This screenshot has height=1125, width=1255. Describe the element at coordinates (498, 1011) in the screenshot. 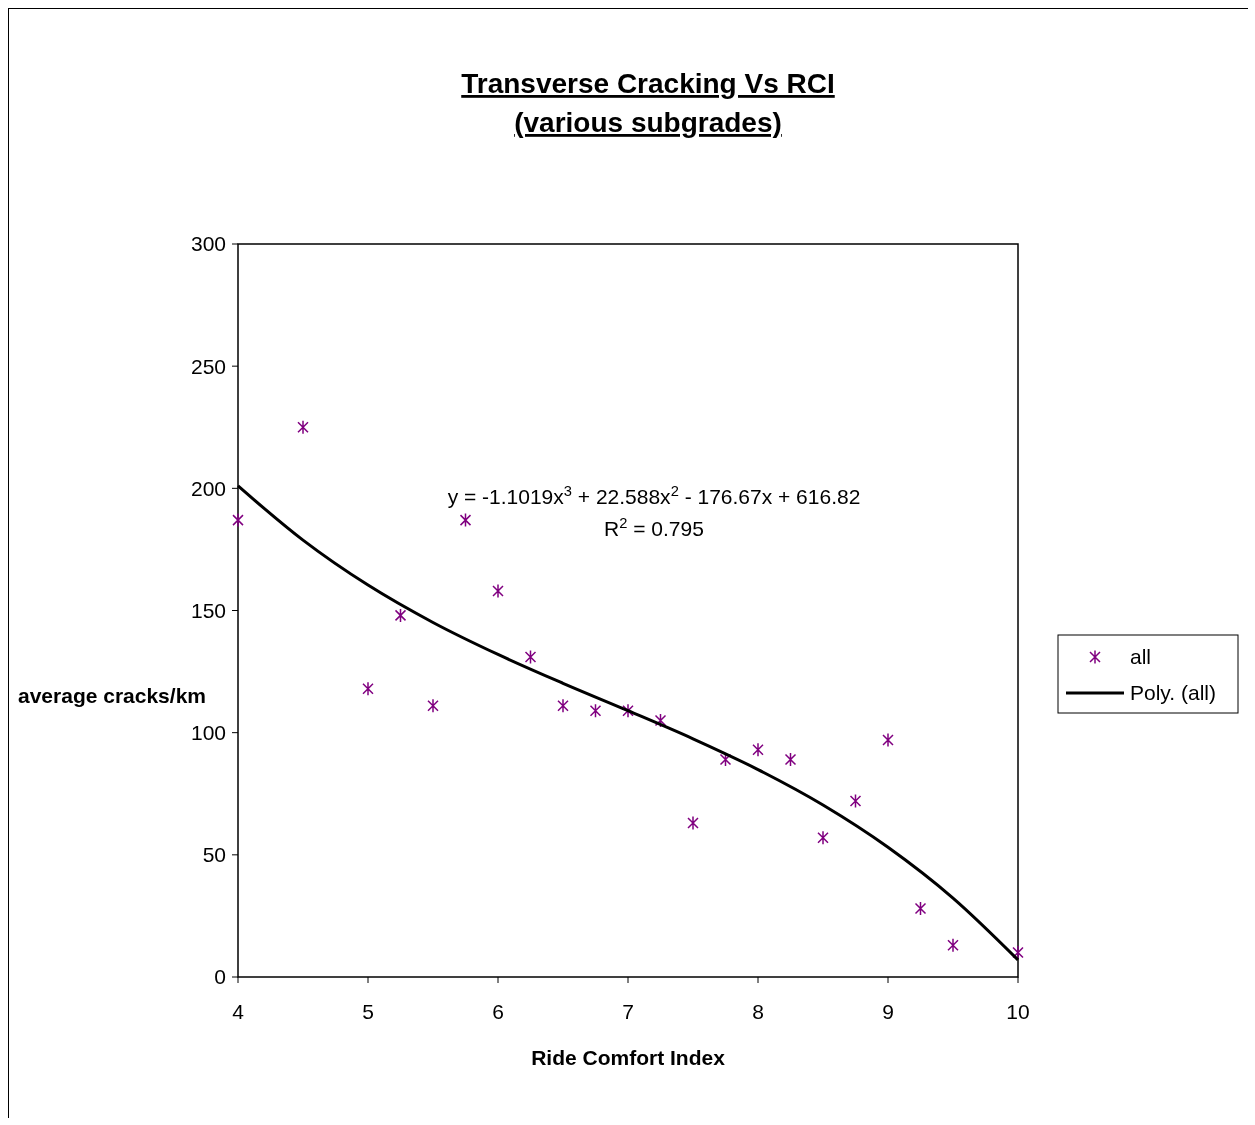

I see `x-tick-label: 6` at that location.